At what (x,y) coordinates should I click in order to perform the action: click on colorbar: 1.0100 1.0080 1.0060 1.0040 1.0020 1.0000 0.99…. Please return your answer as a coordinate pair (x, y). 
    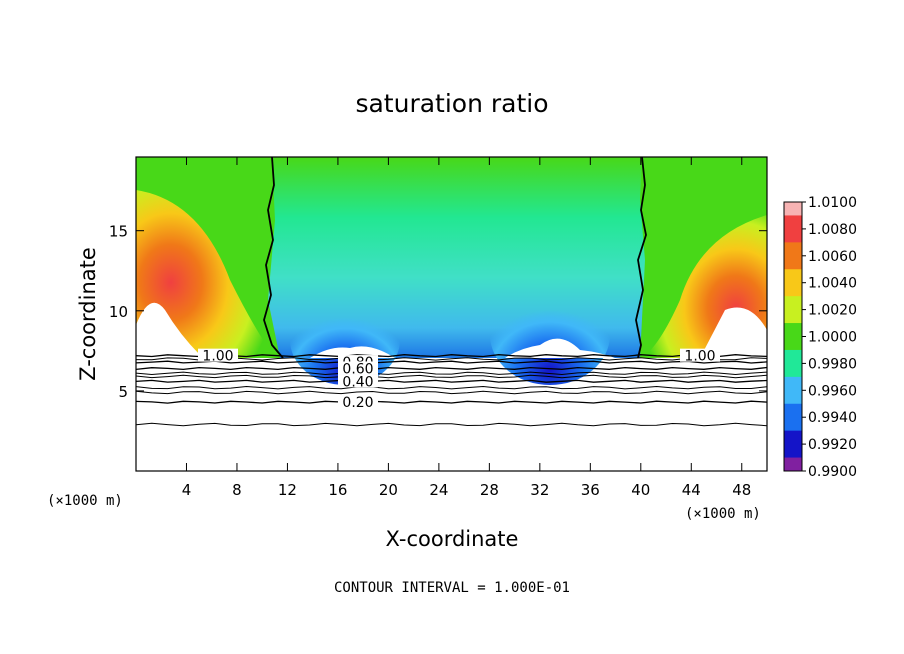
    Looking at the image, I should click on (820, 337).